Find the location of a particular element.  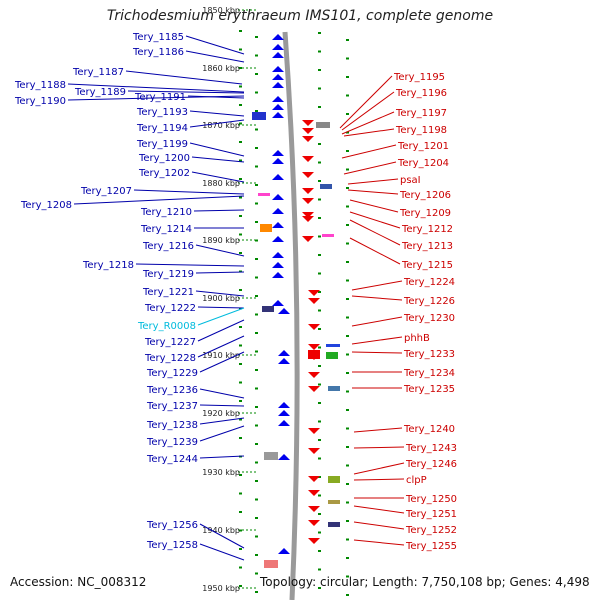

scale-label: 1940 kbp is located at coordinates (221, 530).